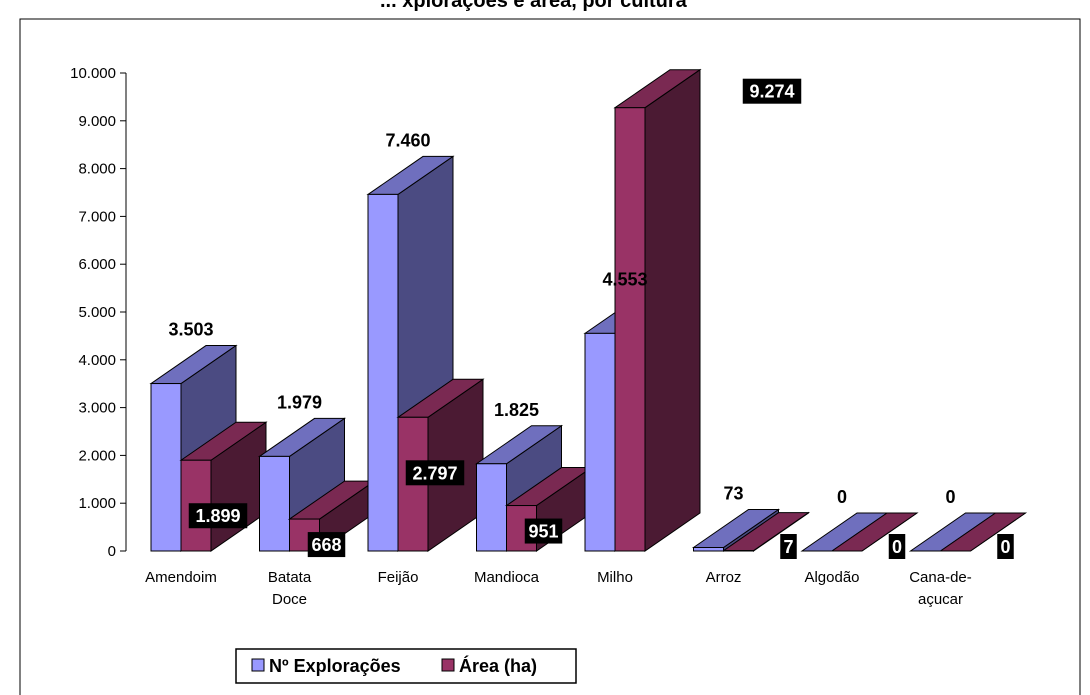 The width and height of the screenshot is (1090, 695). I want to click on data-label-series2: 7, so click(788, 546).